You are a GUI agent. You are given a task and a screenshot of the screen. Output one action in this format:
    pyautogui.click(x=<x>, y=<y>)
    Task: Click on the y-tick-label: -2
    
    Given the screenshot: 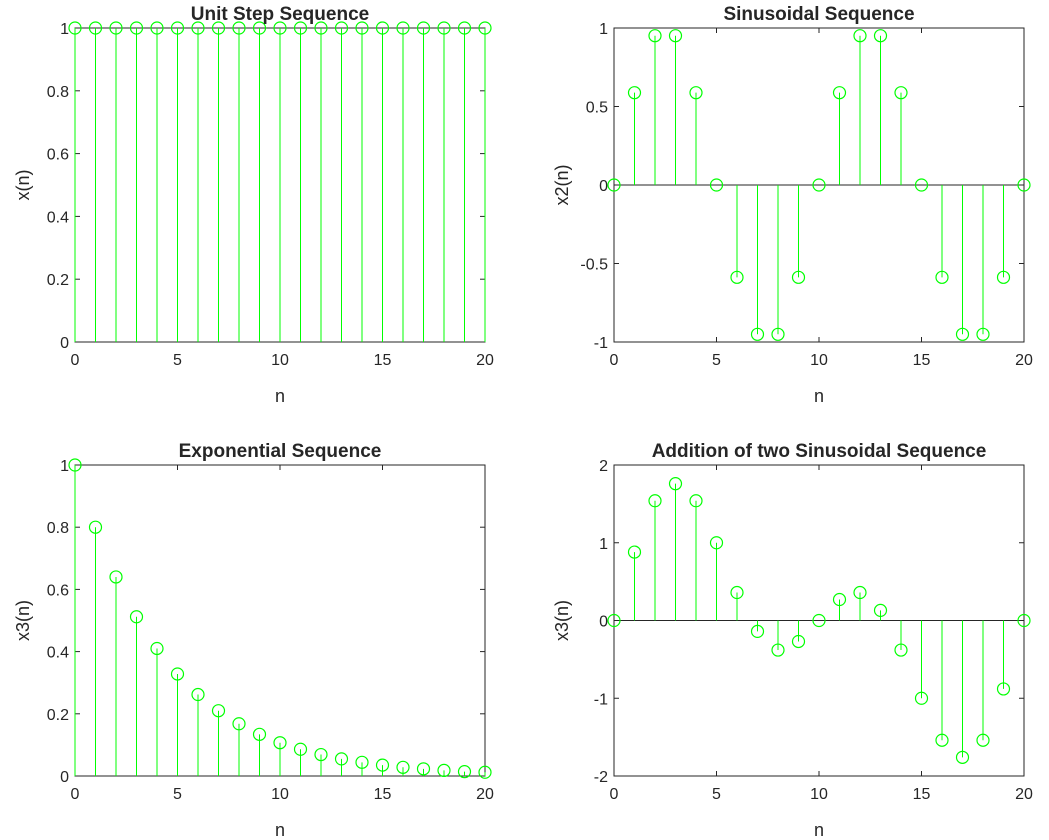 What is the action you would take?
    pyautogui.click(x=601, y=777)
    